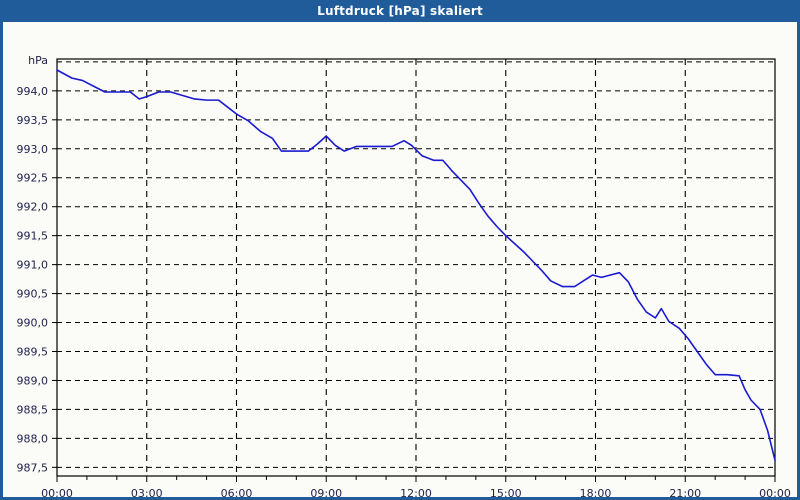 The image size is (800, 500). Describe the element at coordinates (33, 236) in the screenshot. I see `y-axis-tick-label: 991,5` at that location.